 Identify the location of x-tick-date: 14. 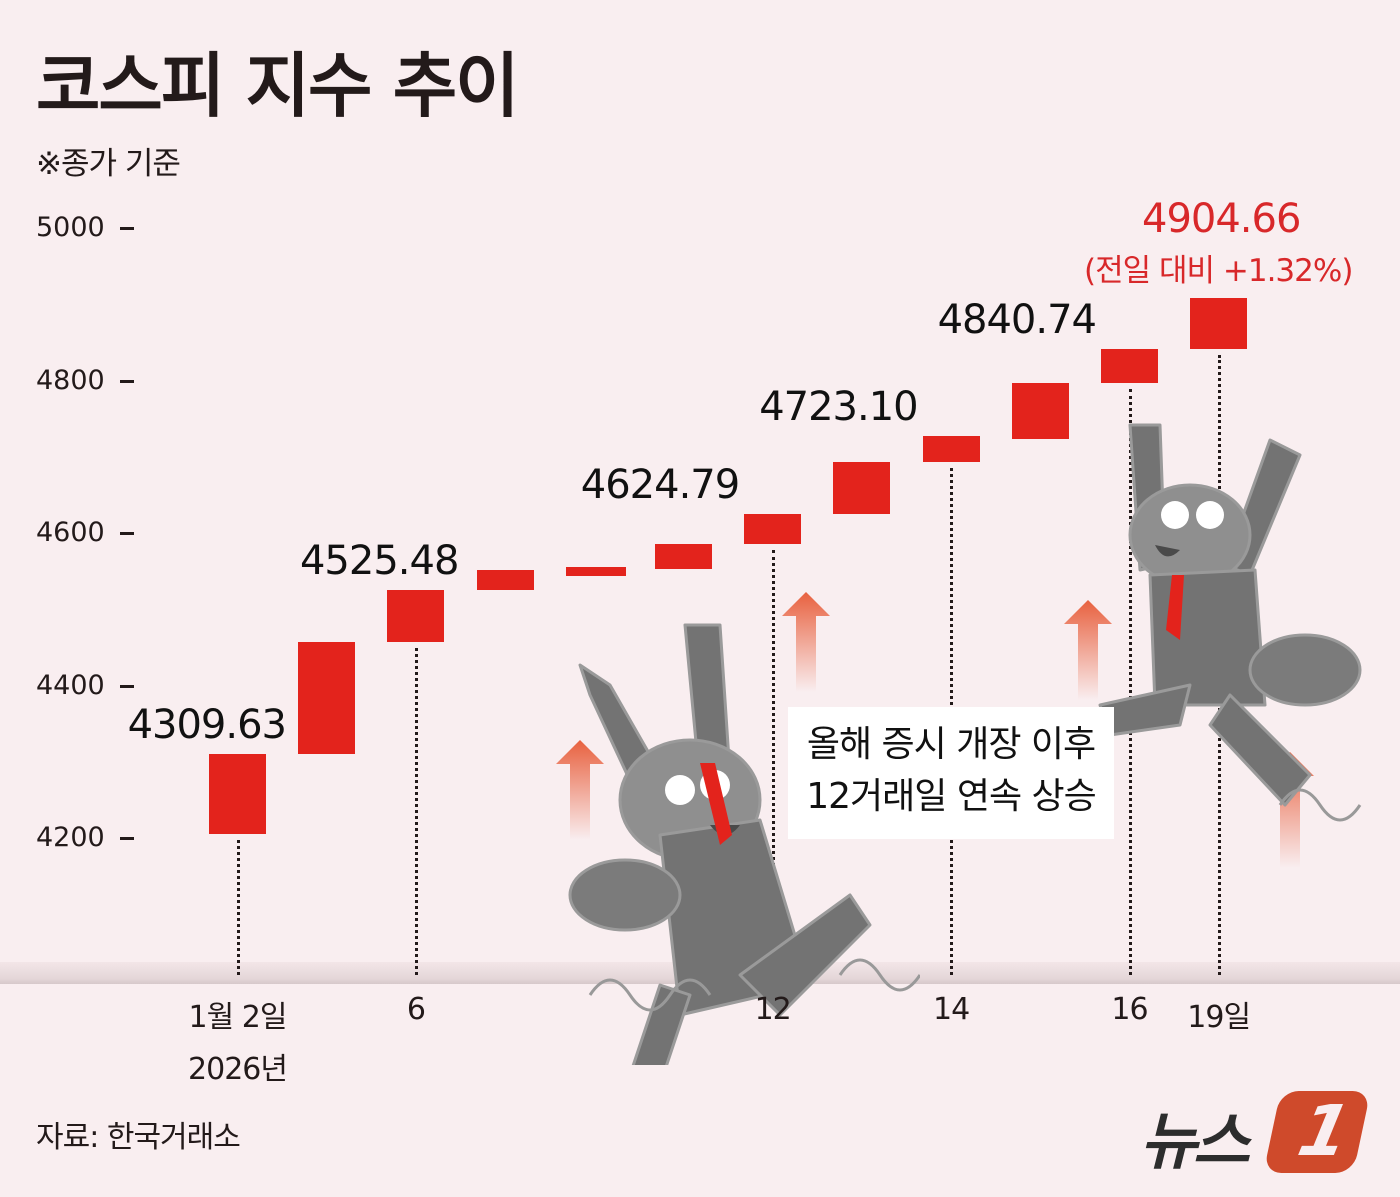
(951, 1009).